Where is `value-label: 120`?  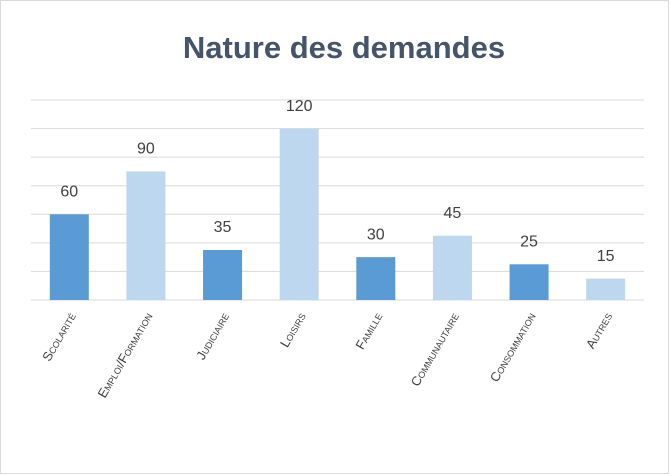 value-label: 120 is located at coordinates (299, 106).